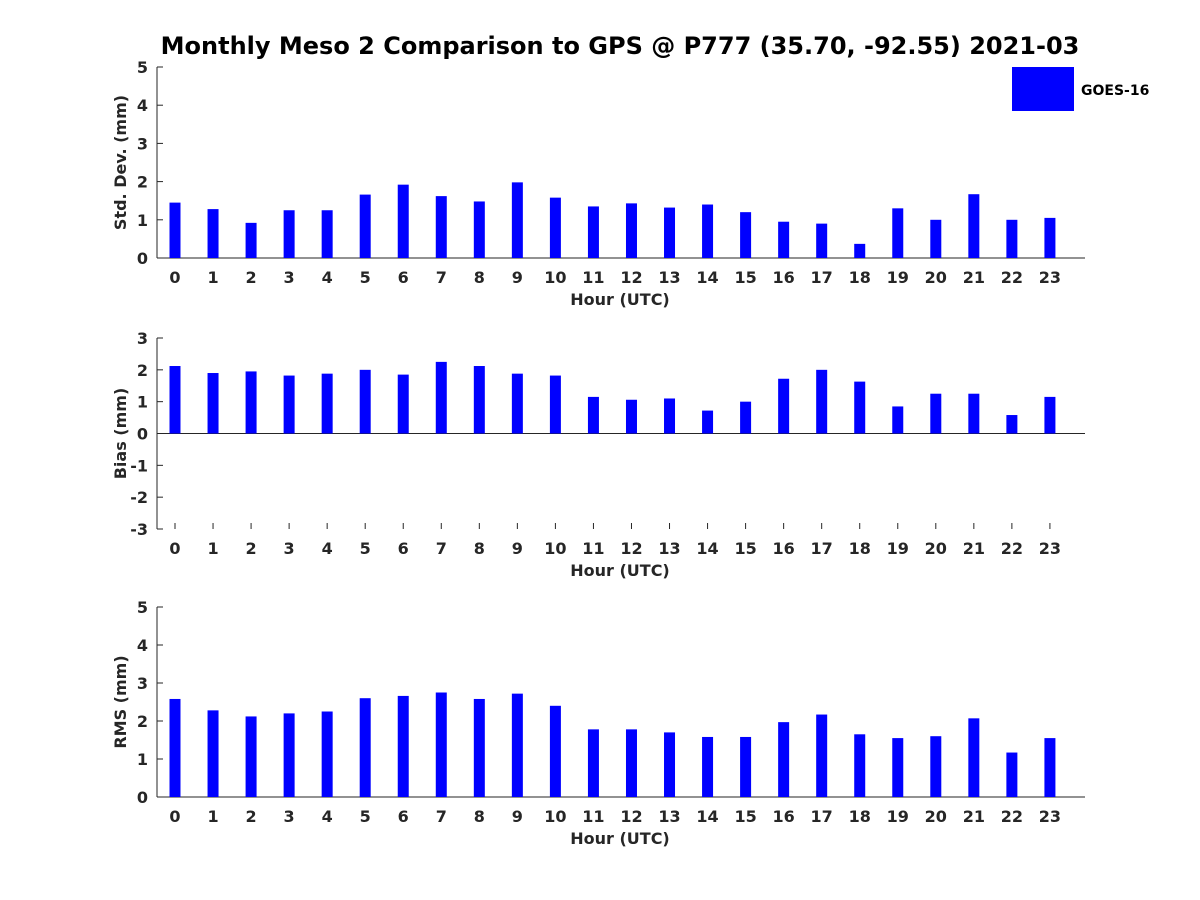 The width and height of the screenshot is (1200, 900). Describe the element at coordinates (142, 434) in the screenshot. I see `y-tick-label: 0` at that location.